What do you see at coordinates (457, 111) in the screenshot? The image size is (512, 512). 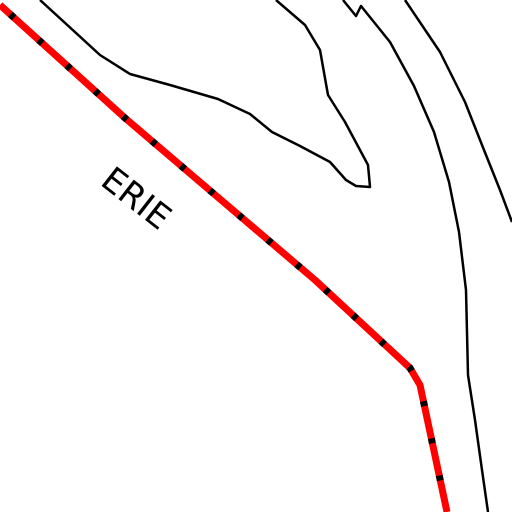 I see `shoreline` at bounding box center [457, 111].